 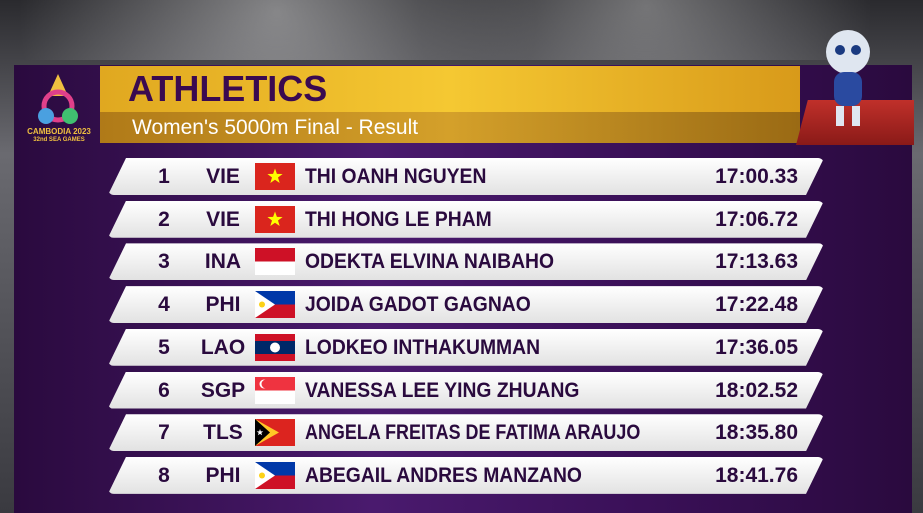 I want to click on athlete-name: ANGELA FREITAS DE FATIMA ARAUJO, so click(x=473, y=433).